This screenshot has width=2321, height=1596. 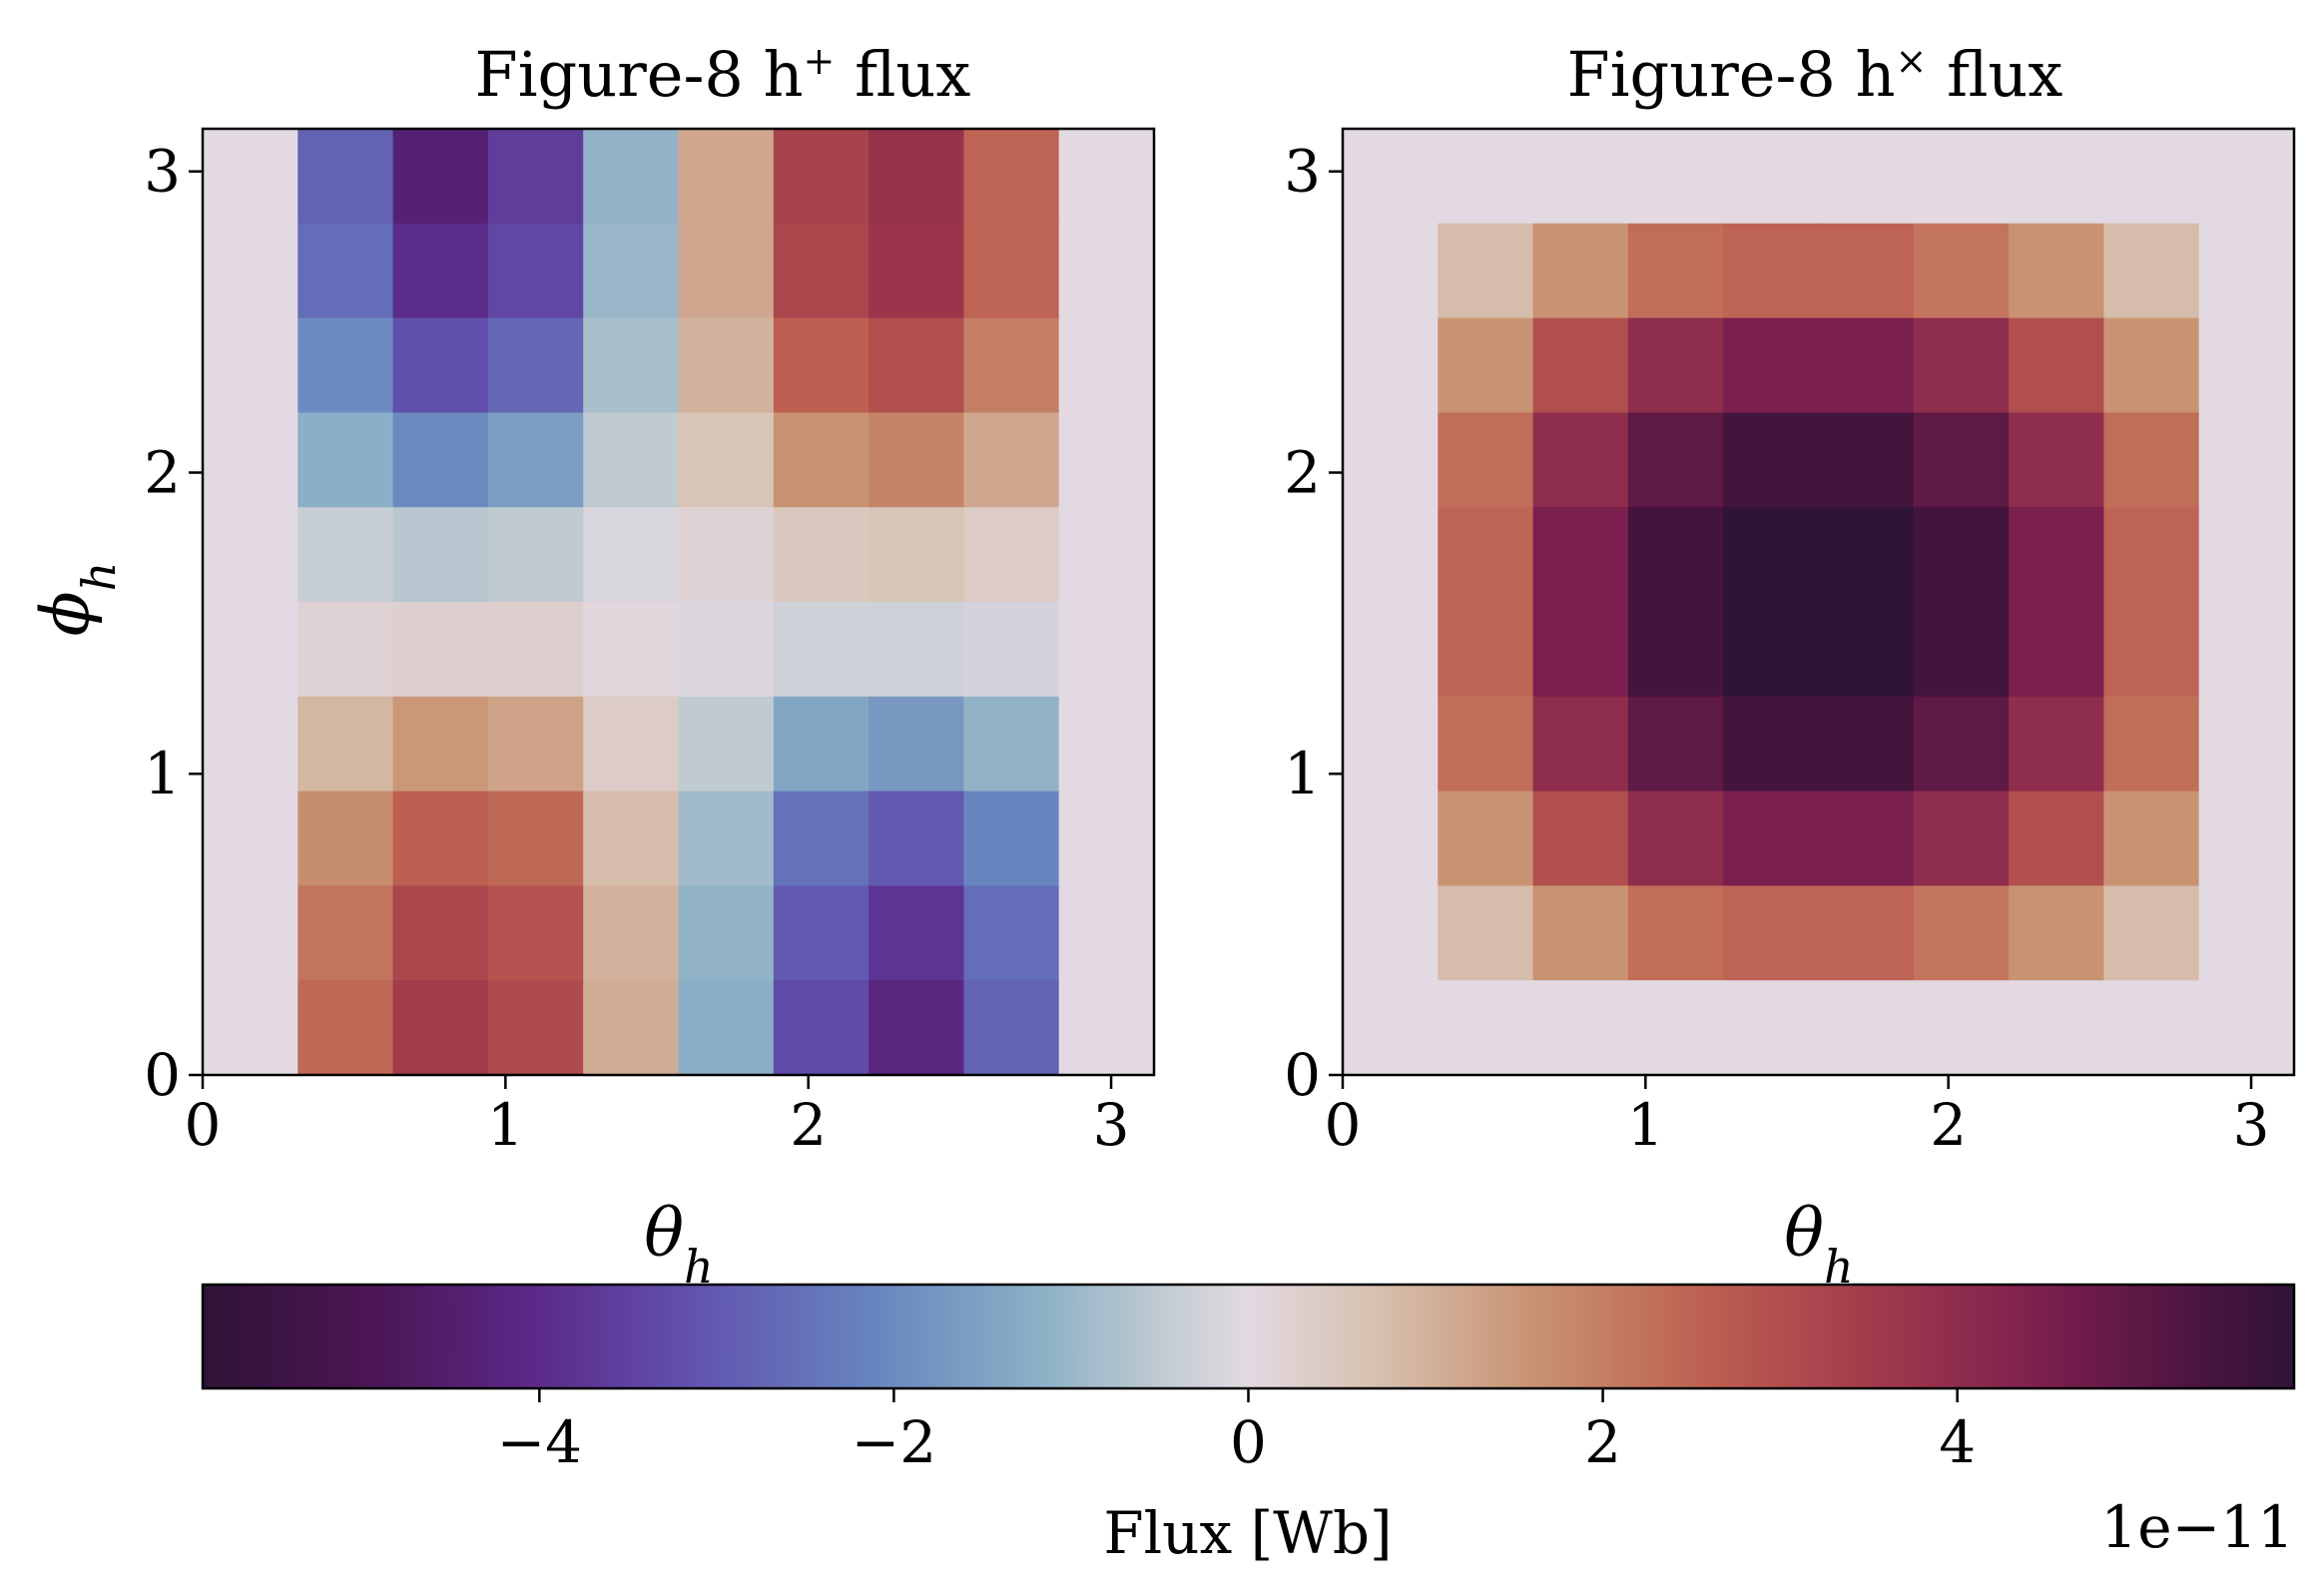 What do you see at coordinates (2197, 1527) in the screenshot?
I see `colorbar-scale-label: 1e−11` at bounding box center [2197, 1527].